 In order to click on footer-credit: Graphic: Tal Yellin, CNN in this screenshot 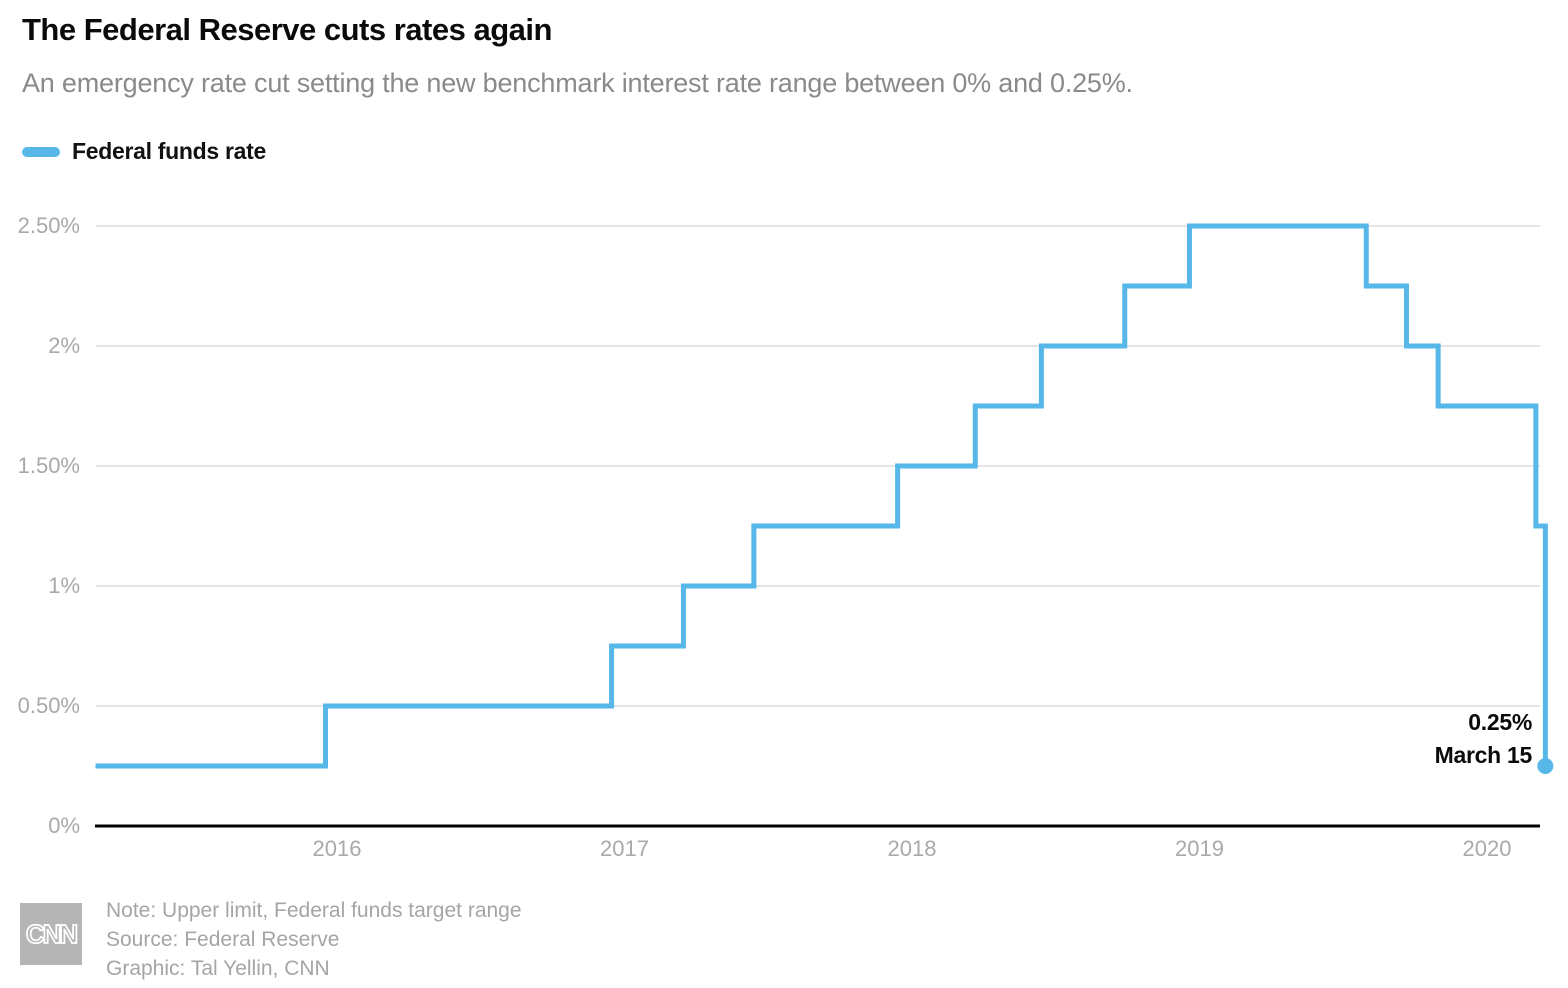, I will do `click(218, 968)`.